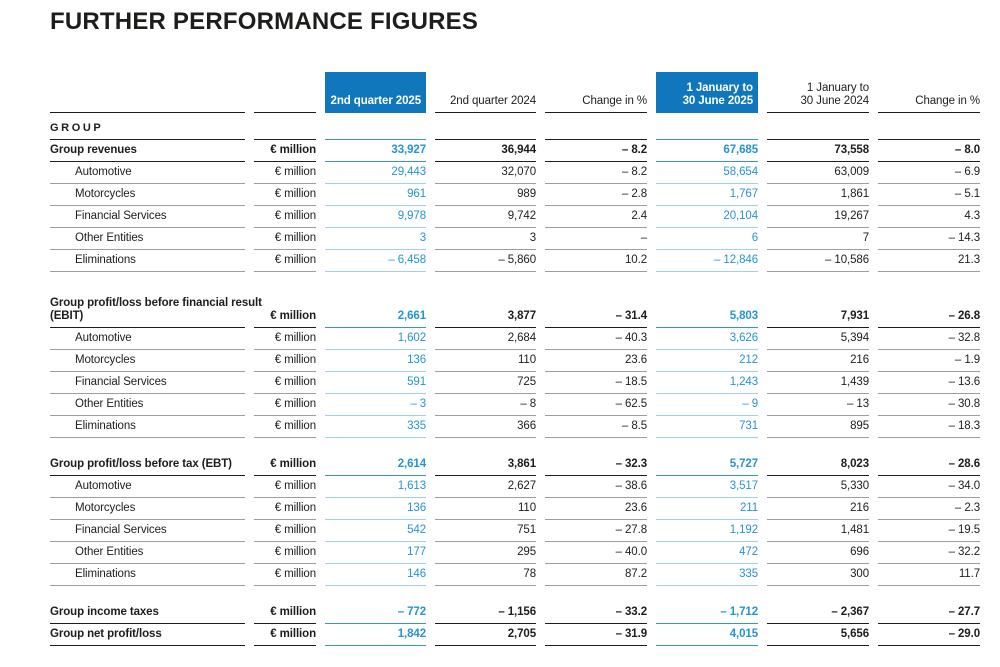  Describe the element at coordinates (596, 239) in the screenshot. I see `value-change-q2: –` at that location.